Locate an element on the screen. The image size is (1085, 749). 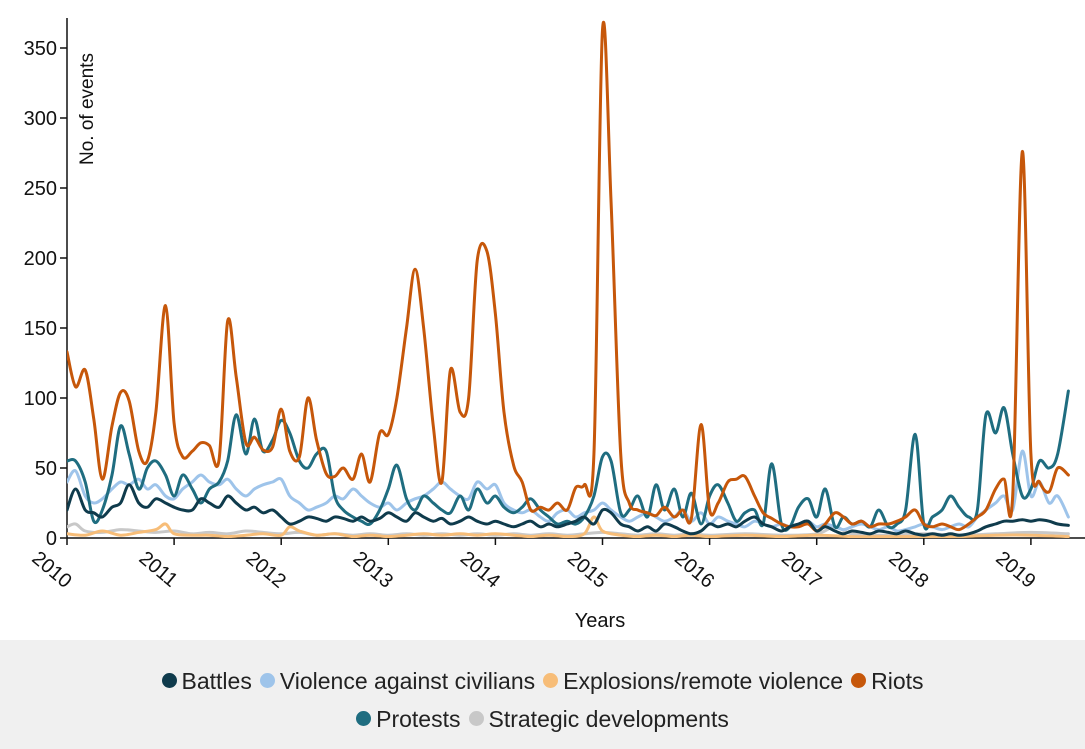
series-line-battles is located at coordinates (568, 510).